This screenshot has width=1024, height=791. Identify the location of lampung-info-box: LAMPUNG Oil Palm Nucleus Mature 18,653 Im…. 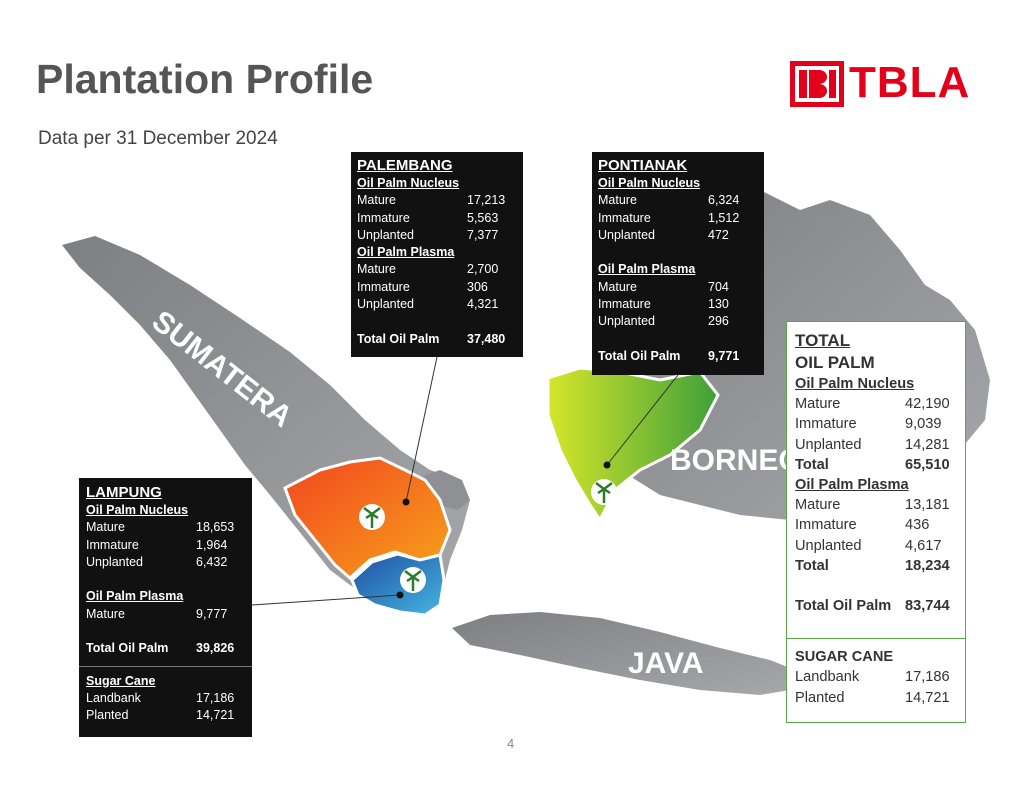
(165, 607).